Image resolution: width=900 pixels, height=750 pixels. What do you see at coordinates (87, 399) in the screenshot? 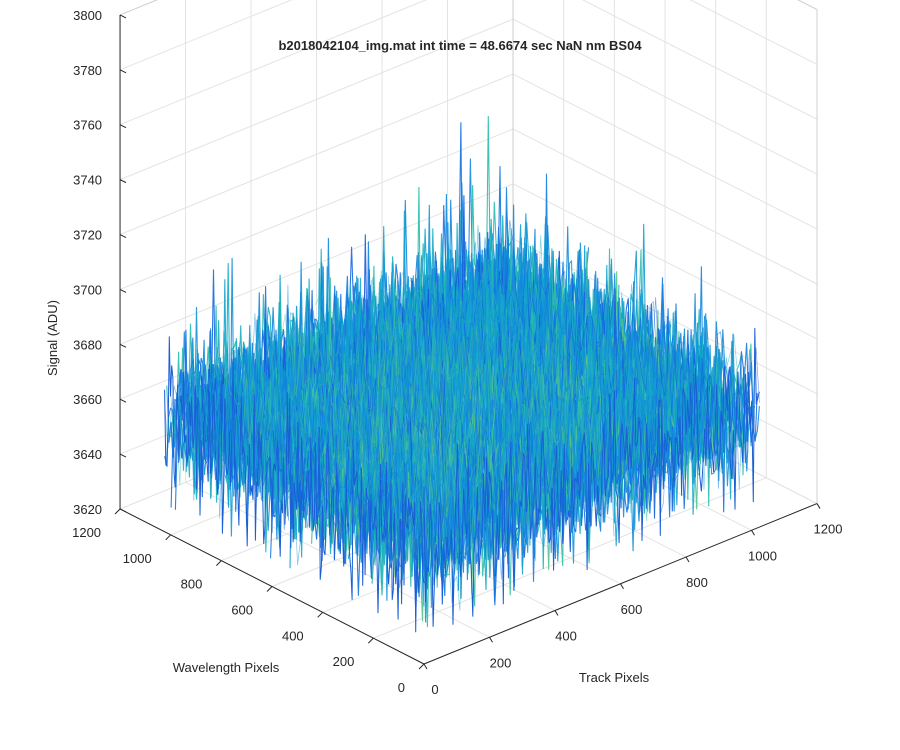
I see `z-tick-label: 3660` at bounding box center [87, 399].